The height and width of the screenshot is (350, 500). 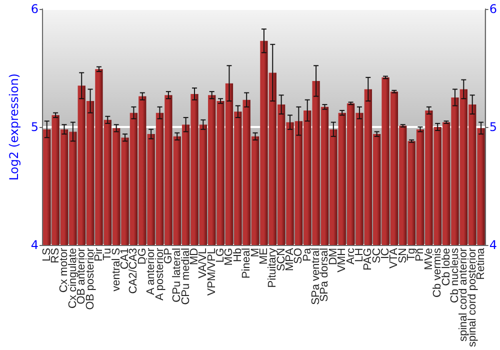 I want to click on y-tick-label: 4, so click(x=34, y=245).